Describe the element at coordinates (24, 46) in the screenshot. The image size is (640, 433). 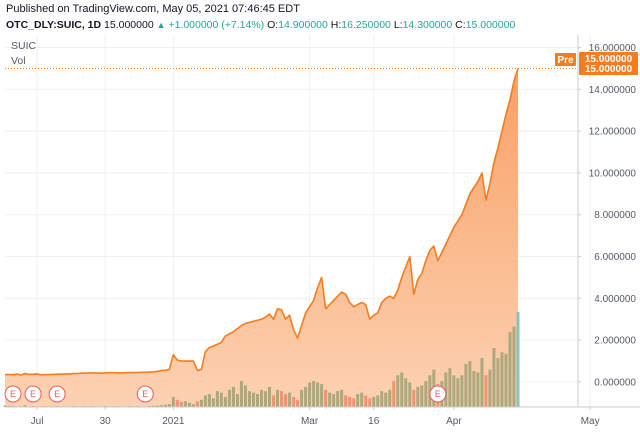
I see `legend-symbol: SUIC` at that location.